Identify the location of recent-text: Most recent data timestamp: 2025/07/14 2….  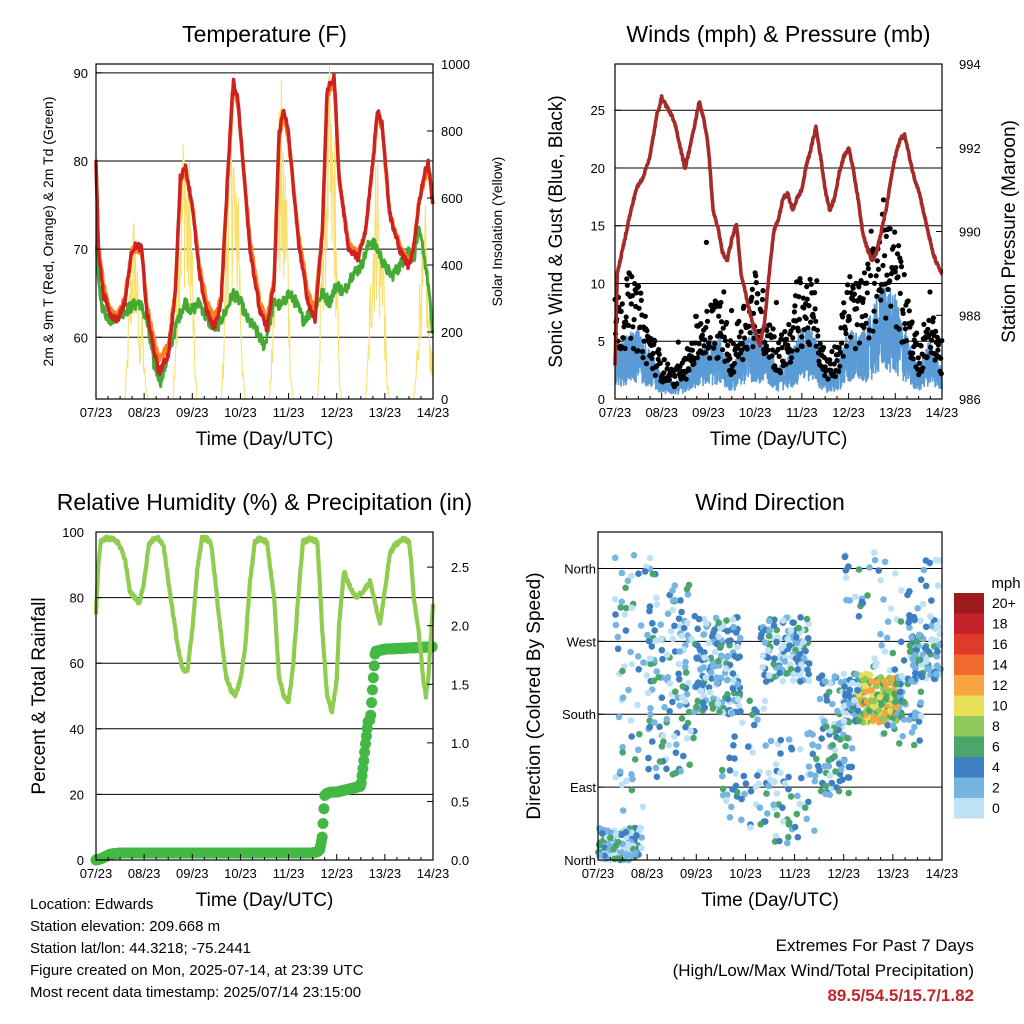
(196, 992).